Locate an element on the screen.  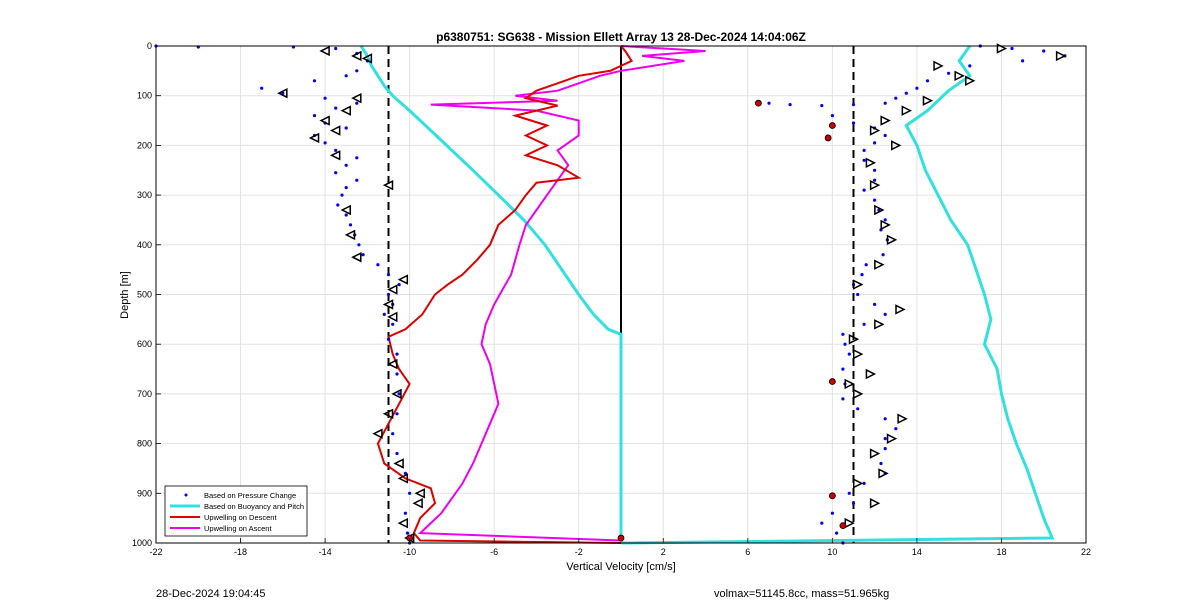
legend-label-ascent: Upwelling on Ascent is located at coordinates (238, 528).